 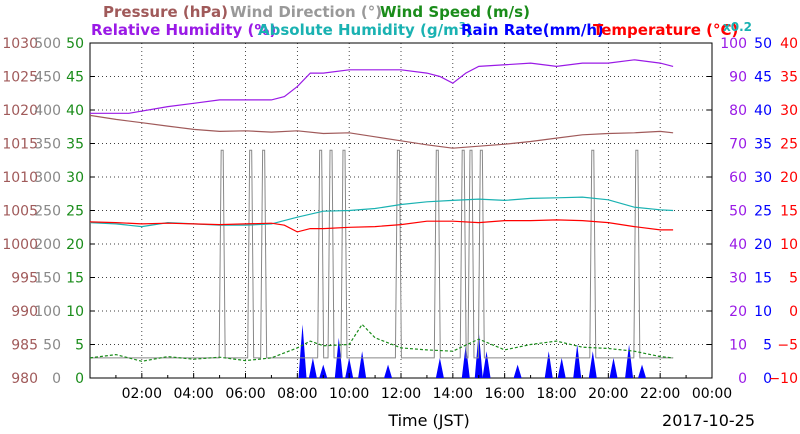 I want to click on y-tick-wind-direction: 400, so click(x=47, y=111).